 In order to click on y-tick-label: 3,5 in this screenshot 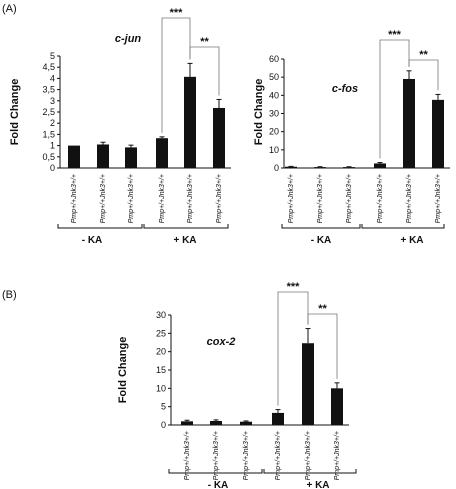, I will do `click(48, 90)`.